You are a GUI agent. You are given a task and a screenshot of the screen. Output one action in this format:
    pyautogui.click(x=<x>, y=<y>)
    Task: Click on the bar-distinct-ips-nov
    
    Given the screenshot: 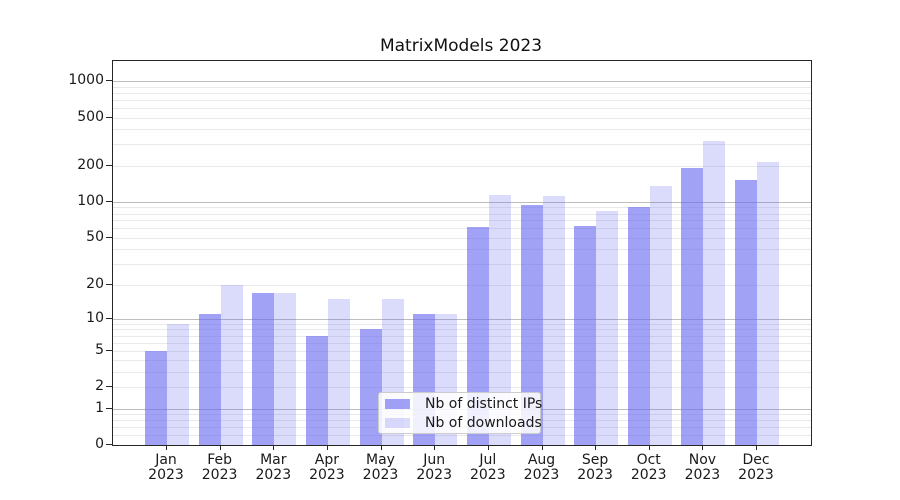 What is the action you would take?
    pyautogui.click(x=692, y=306)
    